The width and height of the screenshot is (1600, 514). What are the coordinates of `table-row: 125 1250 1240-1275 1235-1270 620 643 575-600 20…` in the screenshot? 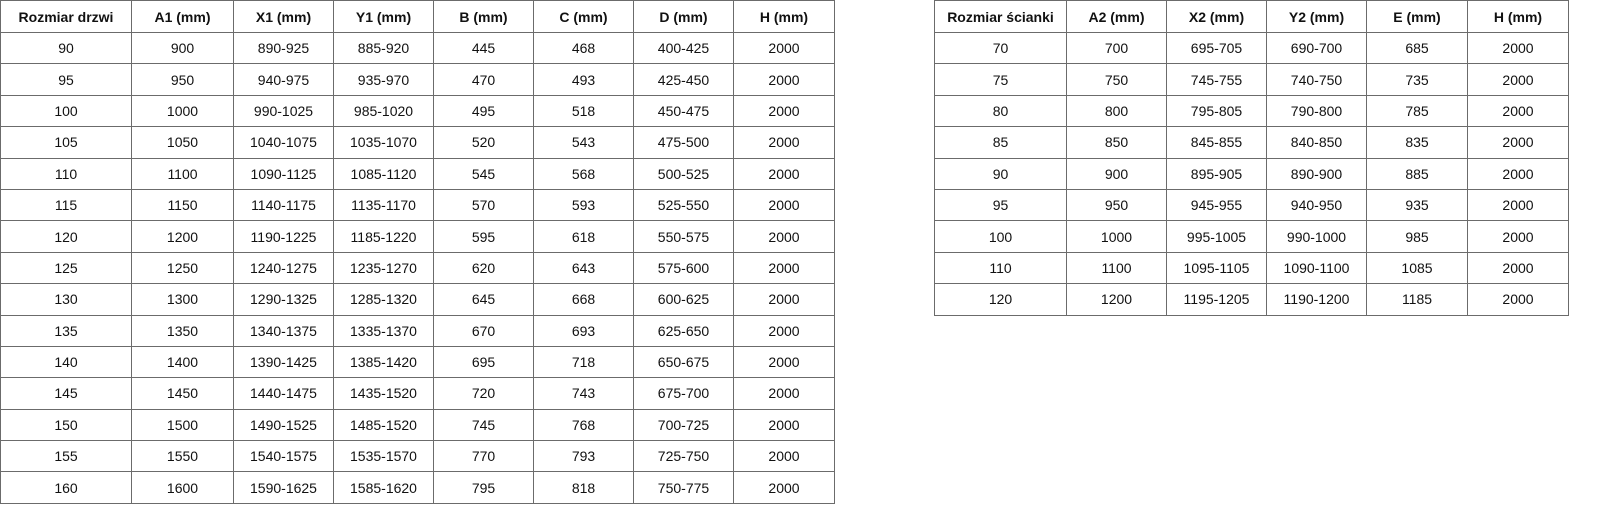 It's located at (417, 268).